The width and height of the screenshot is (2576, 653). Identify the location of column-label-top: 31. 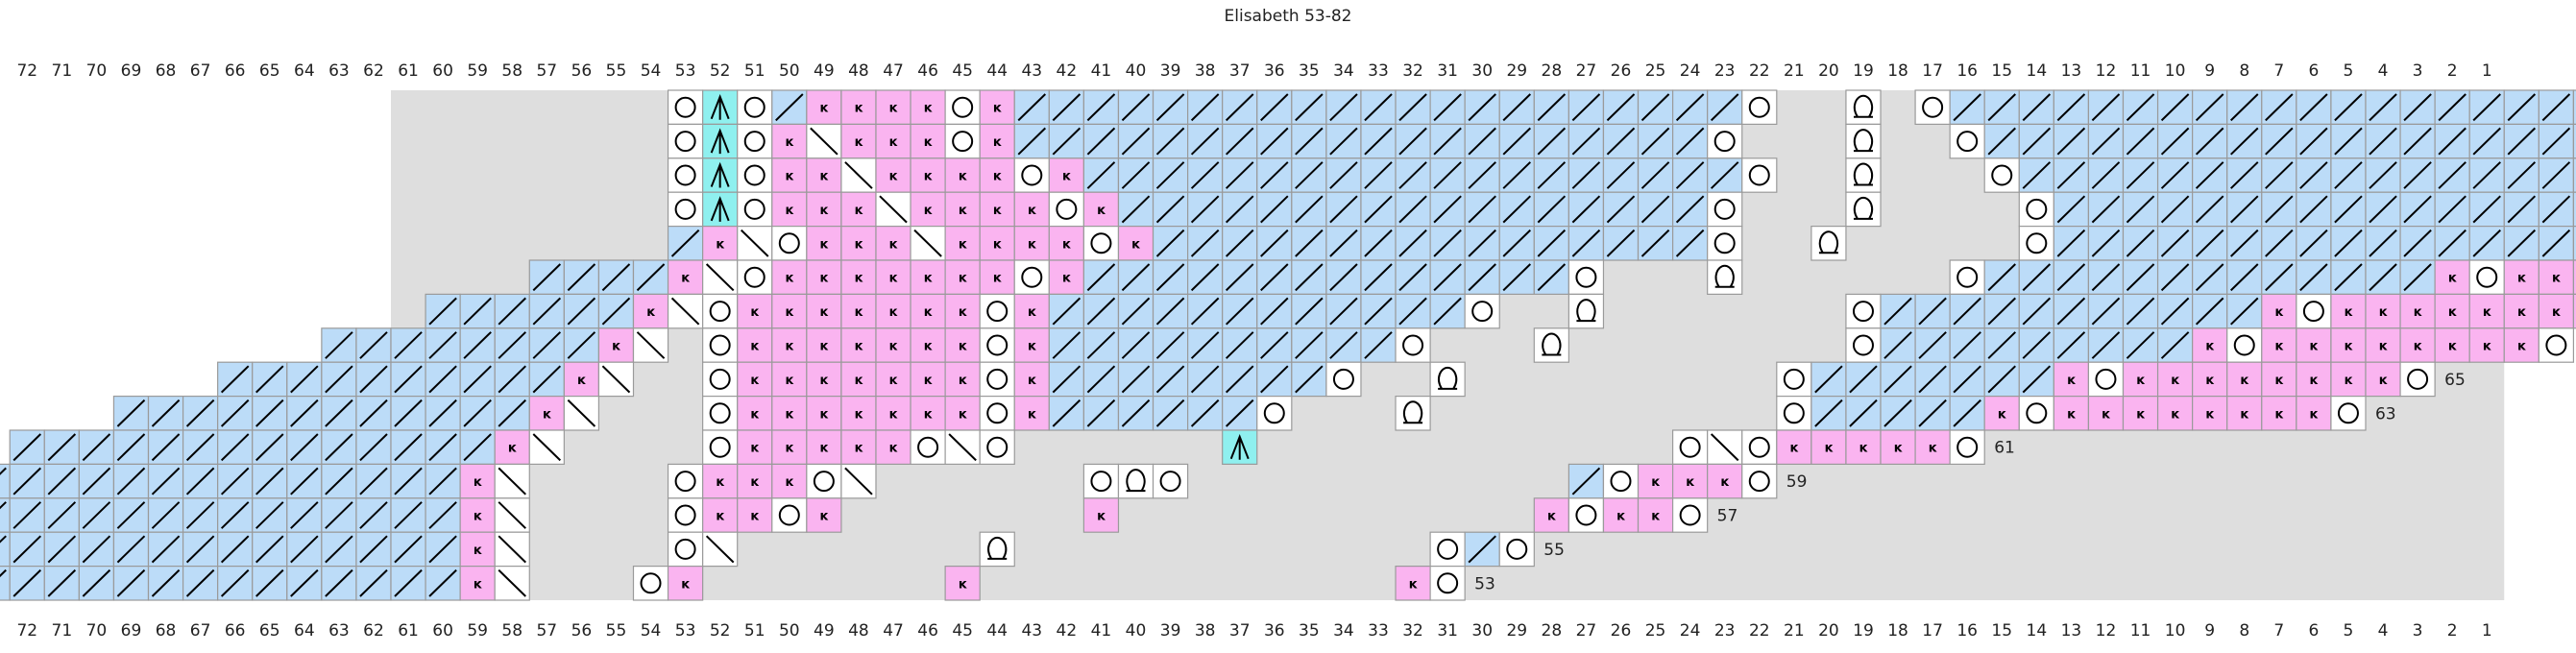
(1447, 71).